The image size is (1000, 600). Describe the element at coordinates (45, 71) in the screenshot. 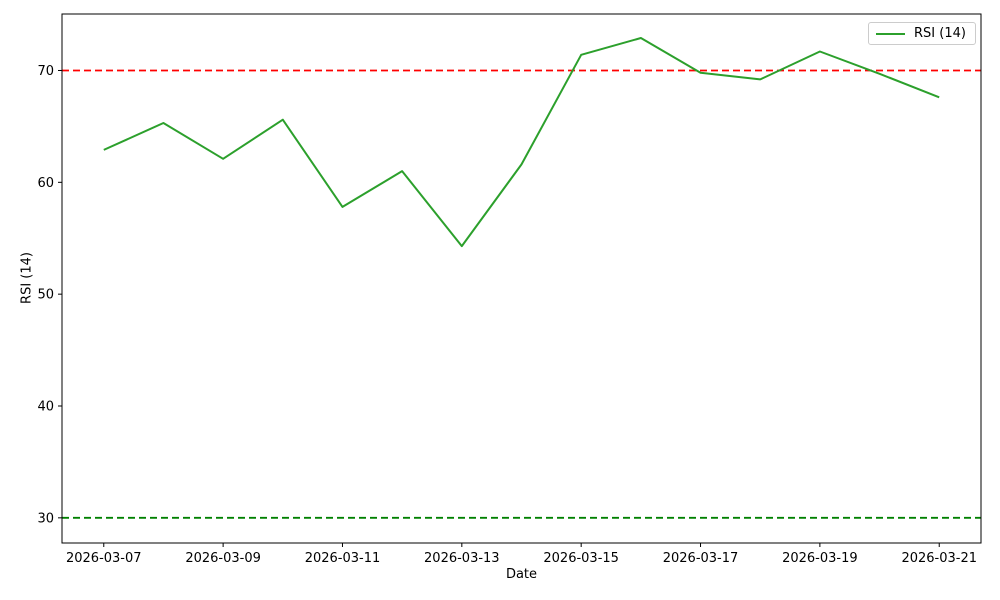

I see `y-tick-label: 70` at that location.